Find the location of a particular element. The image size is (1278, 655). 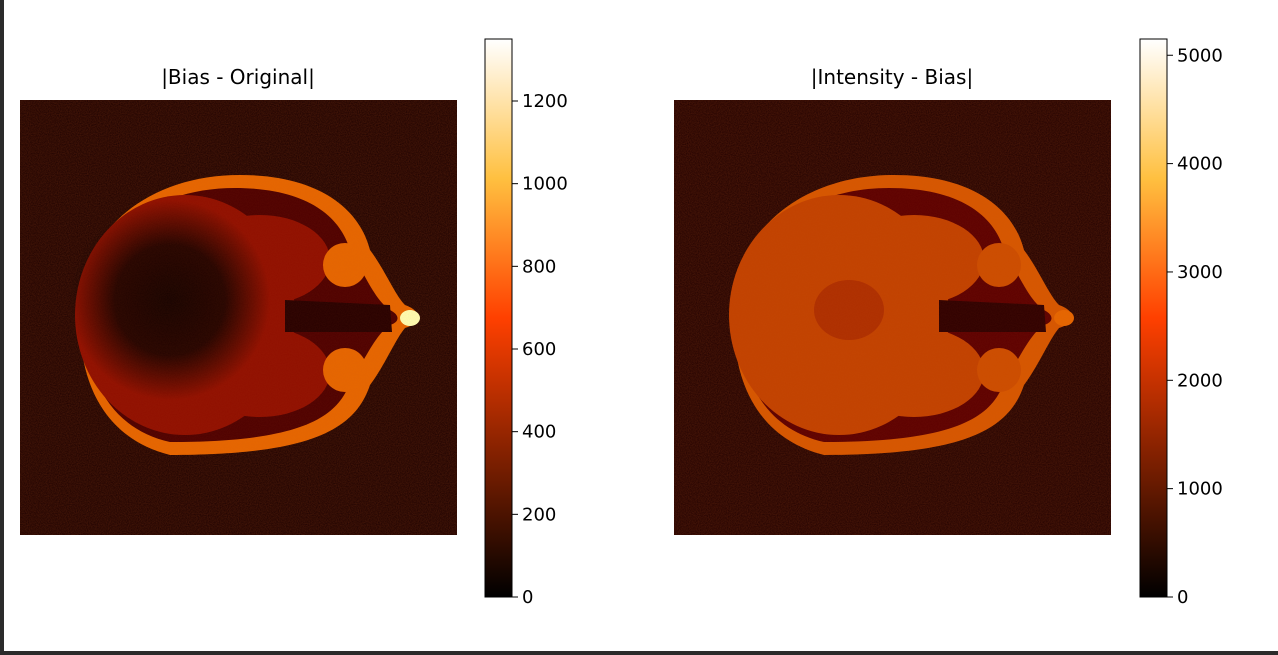

colorbar-tick-label: 600 is located at coordinates (539, 349).